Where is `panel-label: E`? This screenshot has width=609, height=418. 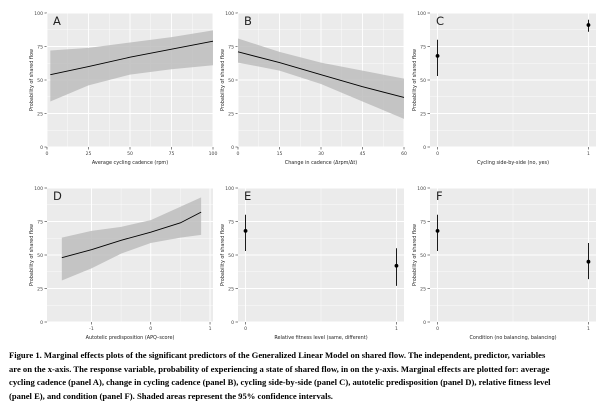 panel-label: E is located at coordinates (247, 196).